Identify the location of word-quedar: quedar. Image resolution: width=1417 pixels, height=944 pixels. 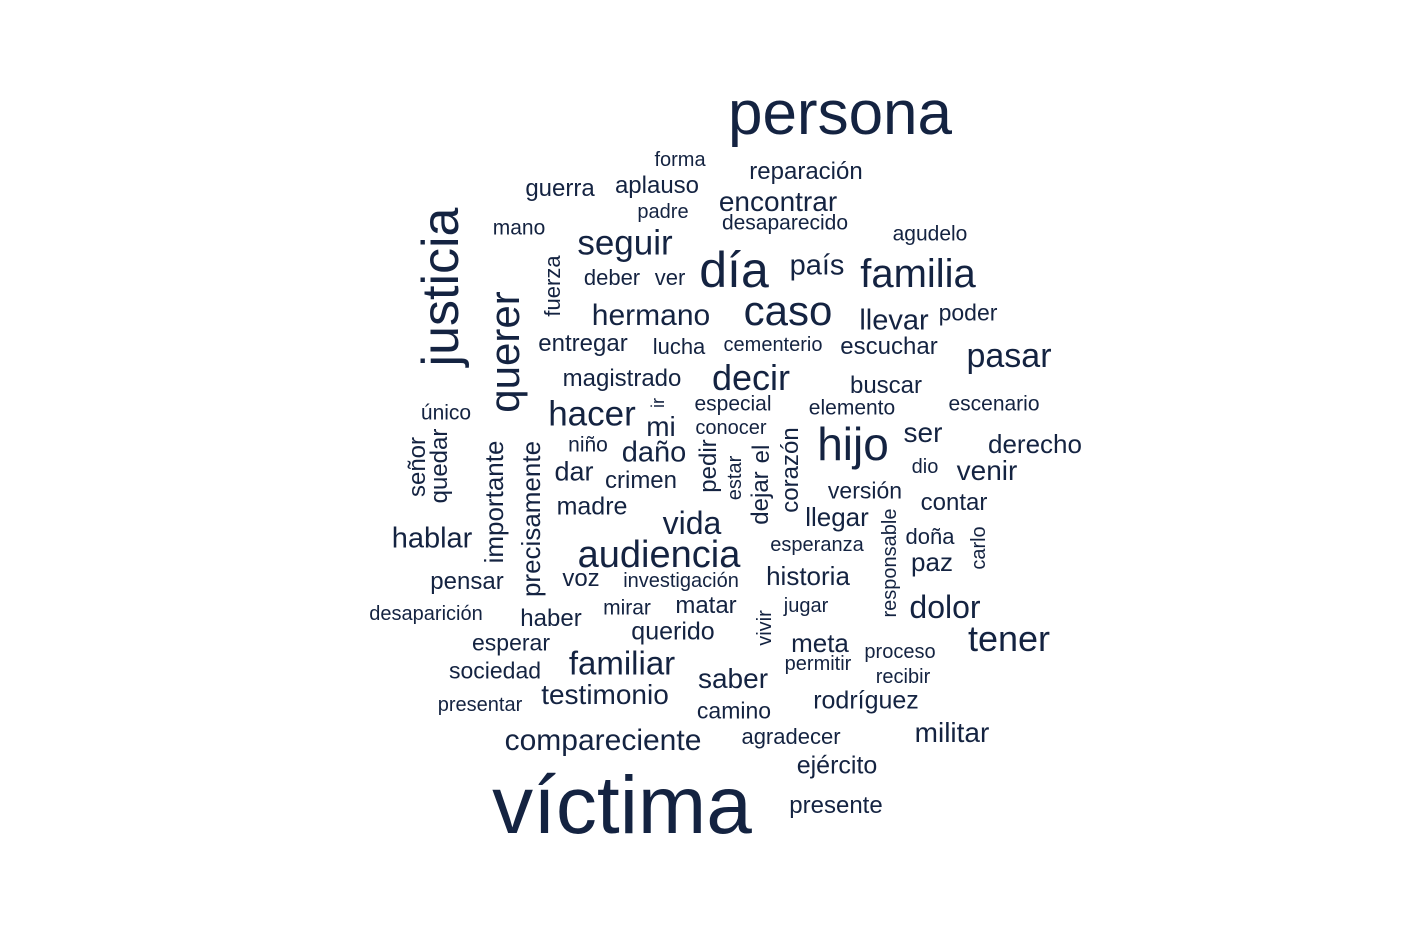
(439, 466).